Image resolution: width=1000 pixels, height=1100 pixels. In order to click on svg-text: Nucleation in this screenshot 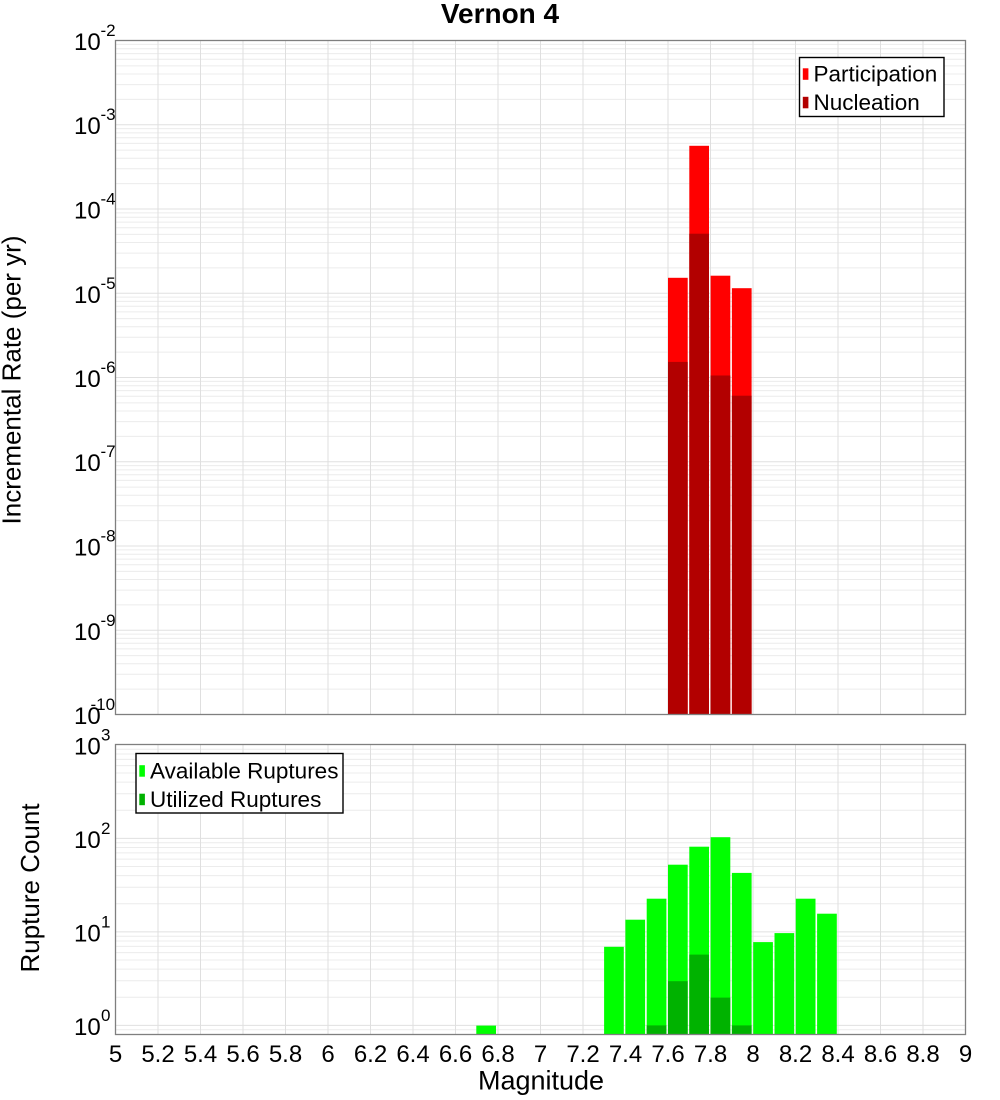, I will do `click(867, 102)`.